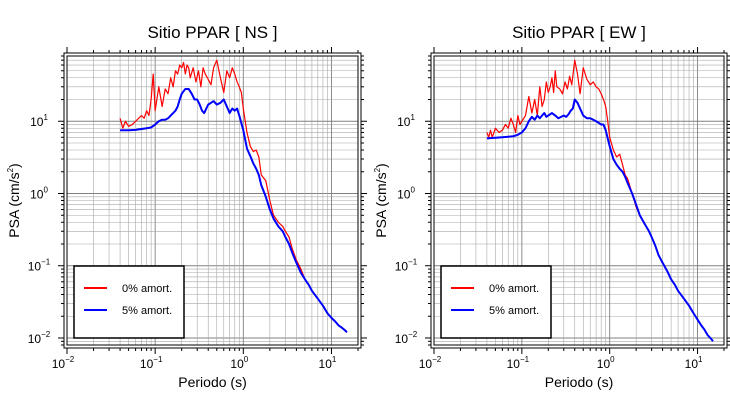 The width and height of the screenshot is (730, 400). I want to click on chart-title: Sitio PPAR [ NS ], so click(212, 32).